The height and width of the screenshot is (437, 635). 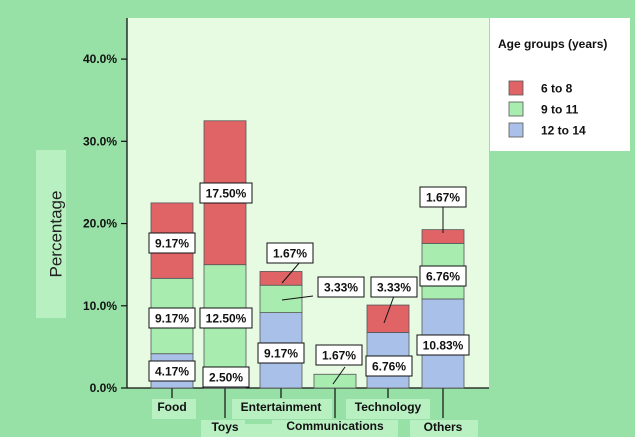 What do you see at coordinates (100, 224) in the screenshot?
I see `y-tick-label: 20.0%` at bounding box center [100, 224].